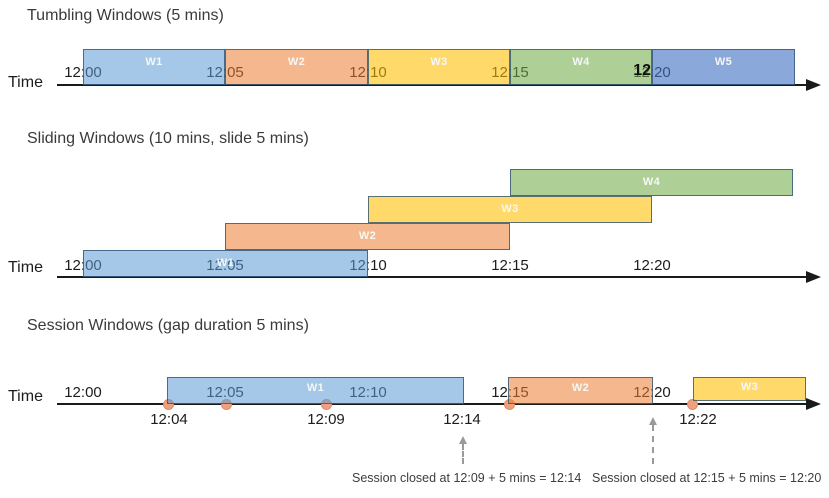 This screenshot has width=829, height=498. I want to click on section-title-session: Session Windows (gap duration 5 mins), so click(168, 325).